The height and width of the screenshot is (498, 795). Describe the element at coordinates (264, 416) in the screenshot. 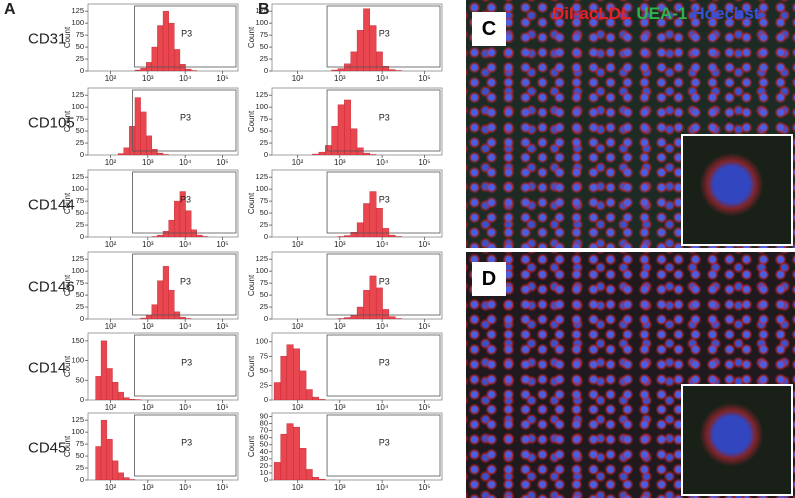

I see `y-tick-label: 90` at that location.